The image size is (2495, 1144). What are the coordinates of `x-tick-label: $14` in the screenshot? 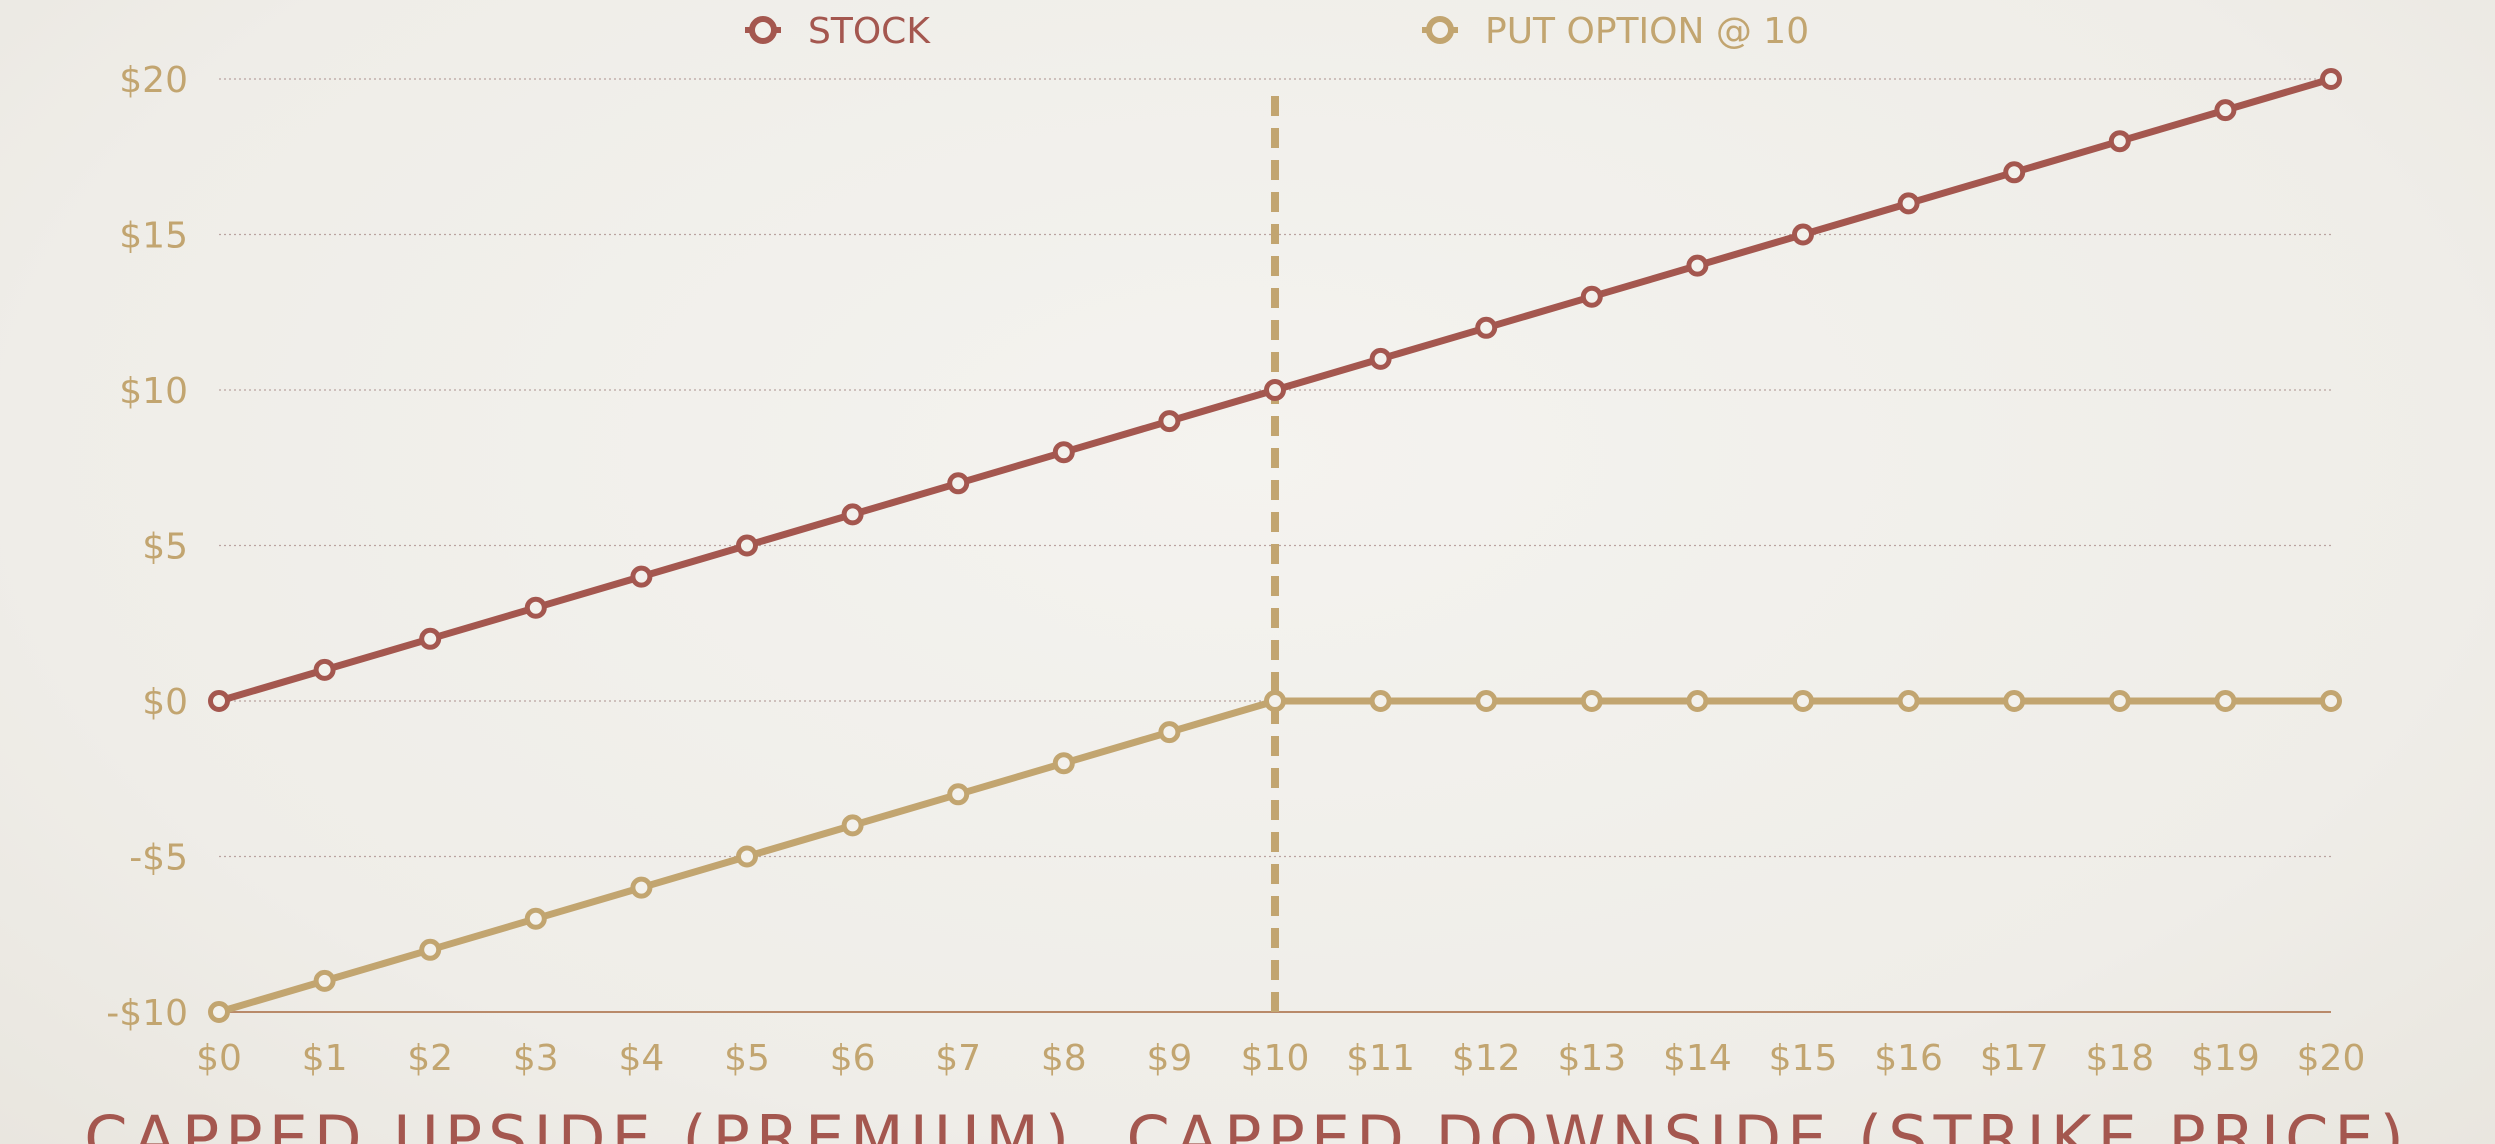 It's located at (1697, 1058).